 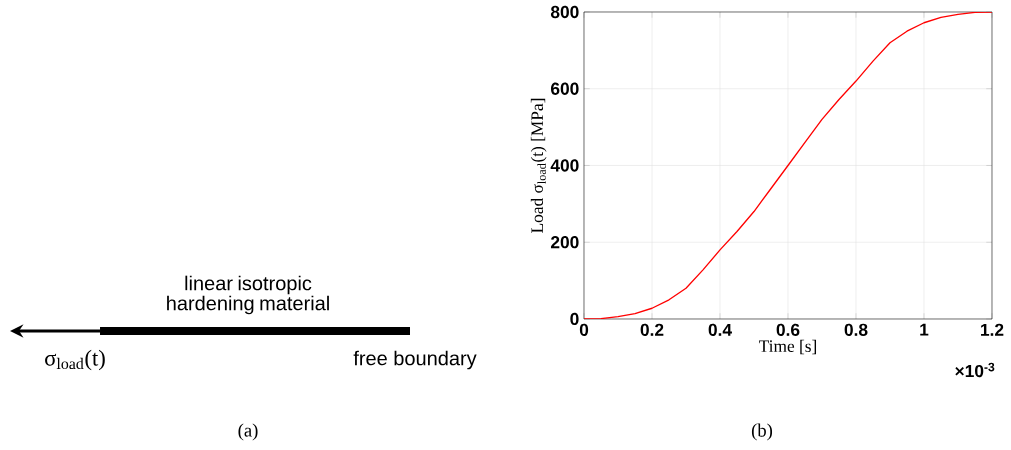 I want to click on text: linear isotropic hardening material, so click(x=248, y=295).